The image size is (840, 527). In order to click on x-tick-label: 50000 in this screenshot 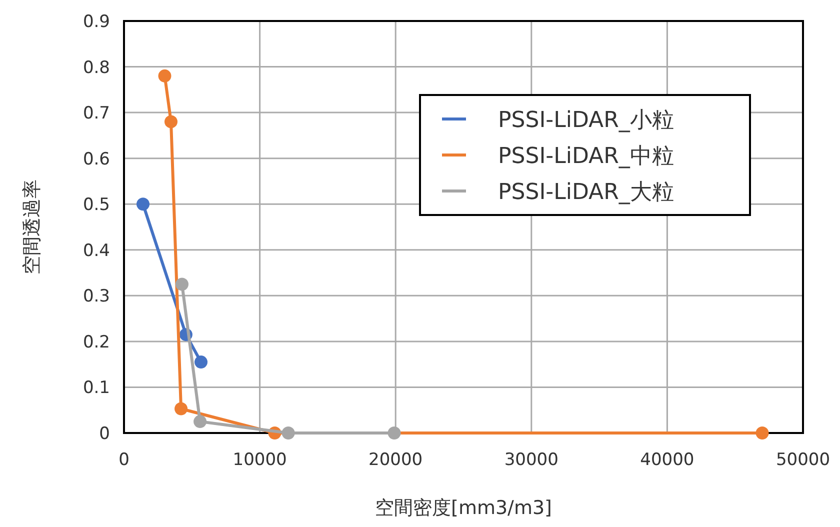, I will do `click(803, 460)`.